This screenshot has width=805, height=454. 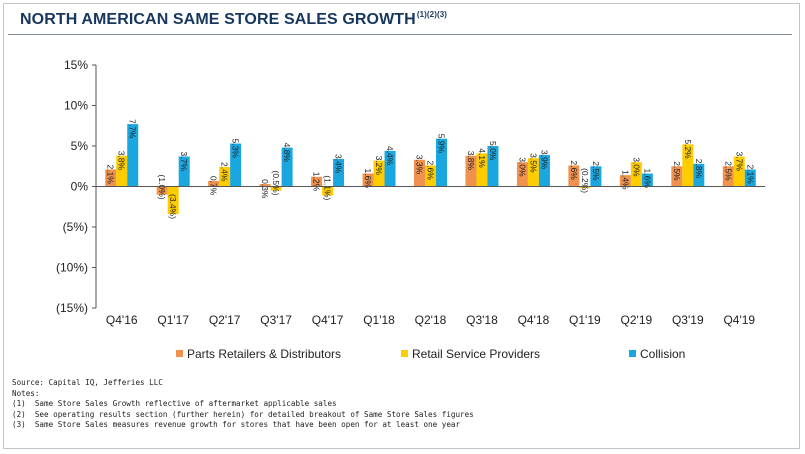 I want to click on notes-heading: Notes:, so click(x=26, y=393).